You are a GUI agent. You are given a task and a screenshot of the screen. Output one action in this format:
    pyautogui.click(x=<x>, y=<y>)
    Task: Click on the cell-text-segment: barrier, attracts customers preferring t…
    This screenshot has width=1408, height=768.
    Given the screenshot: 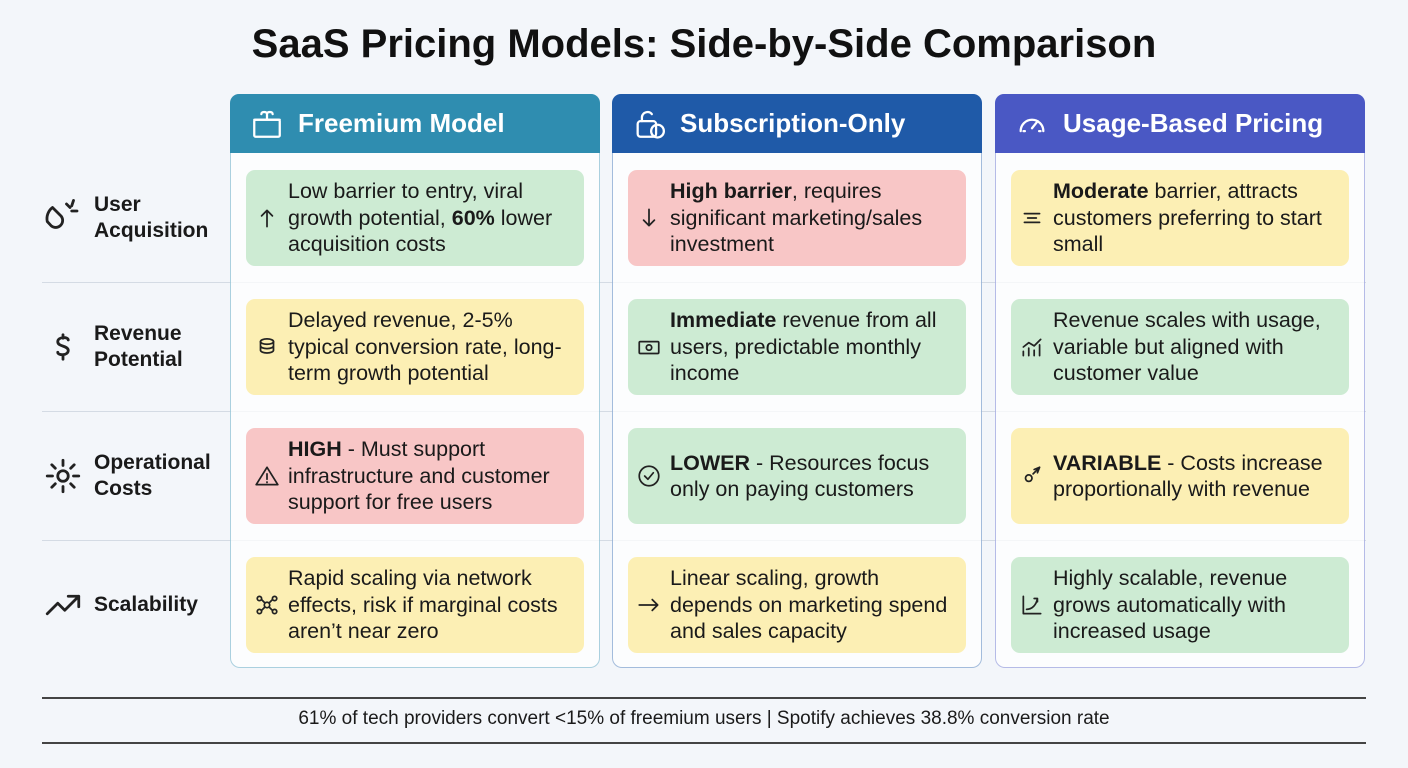 What is the action you would take?
    pyautogui.click(x=1187, y=218)
    